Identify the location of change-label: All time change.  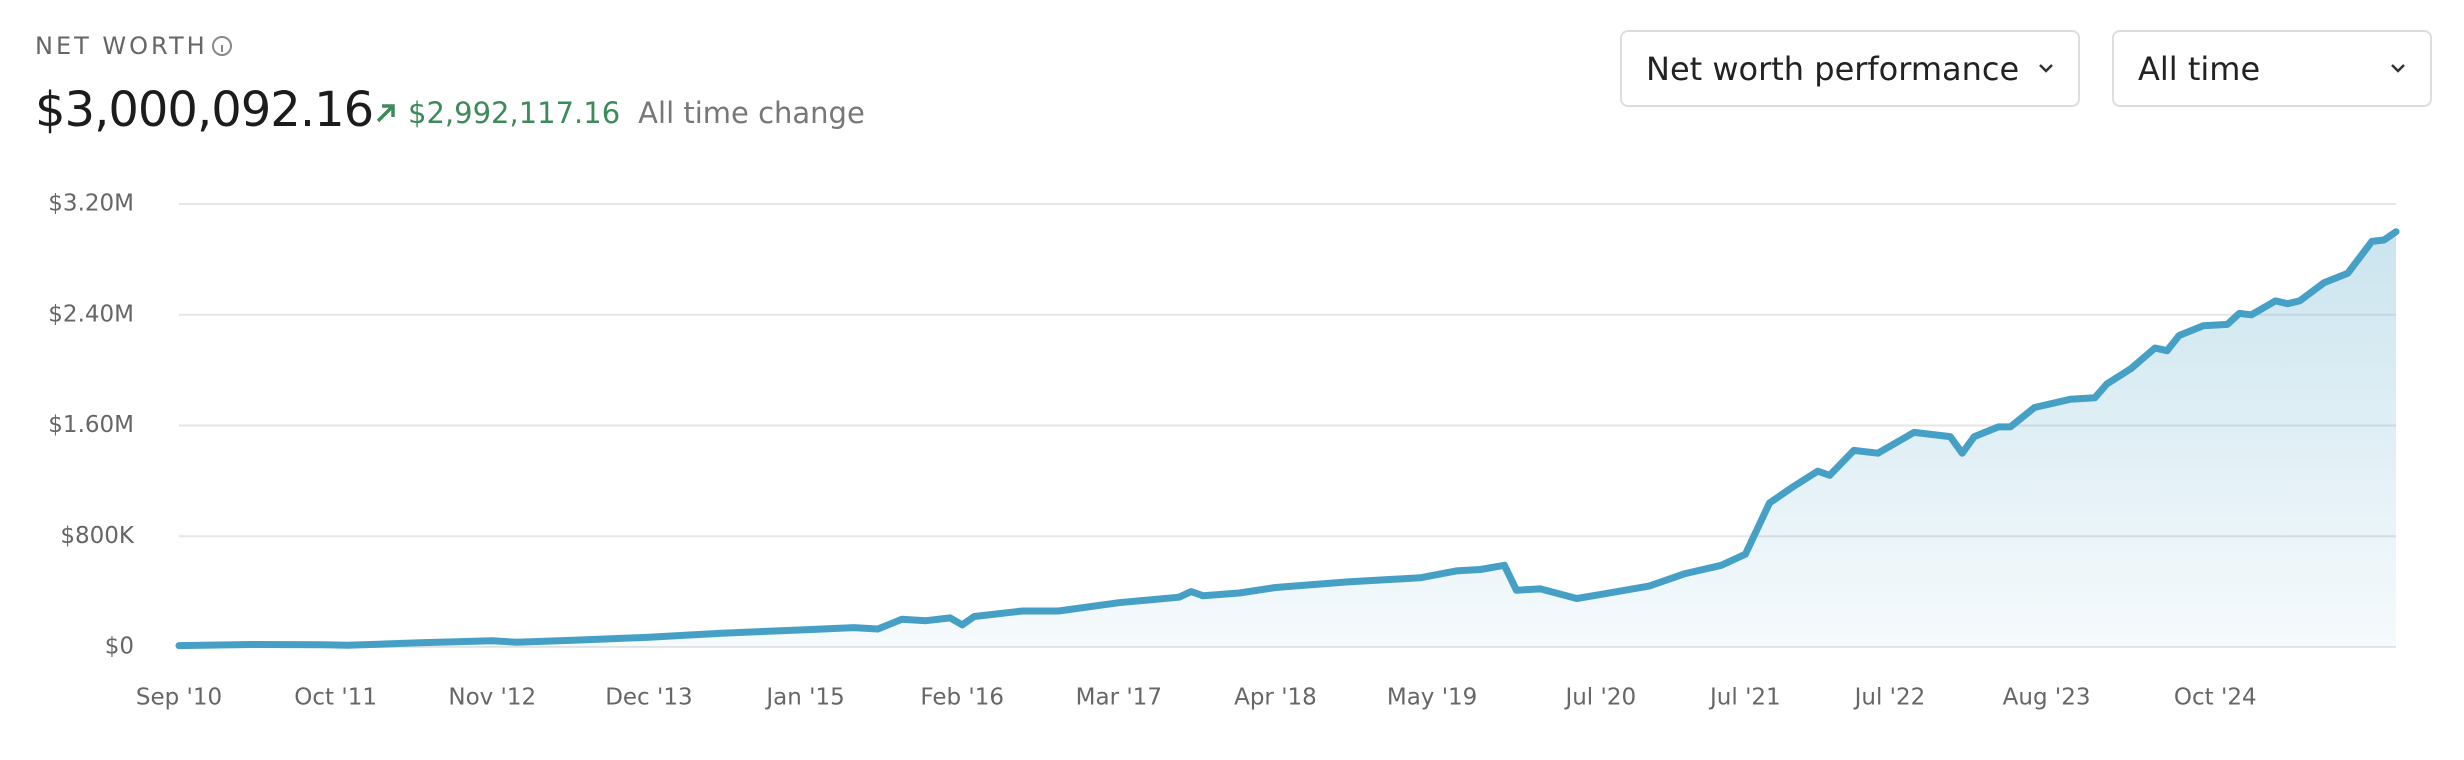
(751, 113).